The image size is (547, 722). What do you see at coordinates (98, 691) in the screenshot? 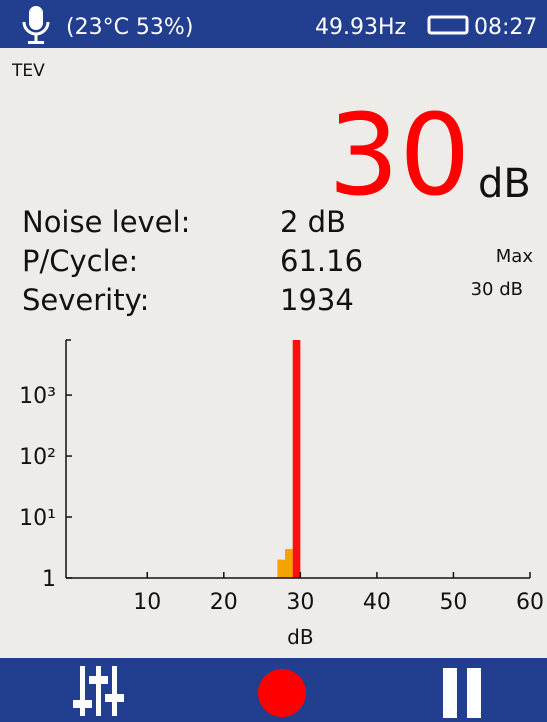
I see `settings-button` at bounding box center [98, 691].